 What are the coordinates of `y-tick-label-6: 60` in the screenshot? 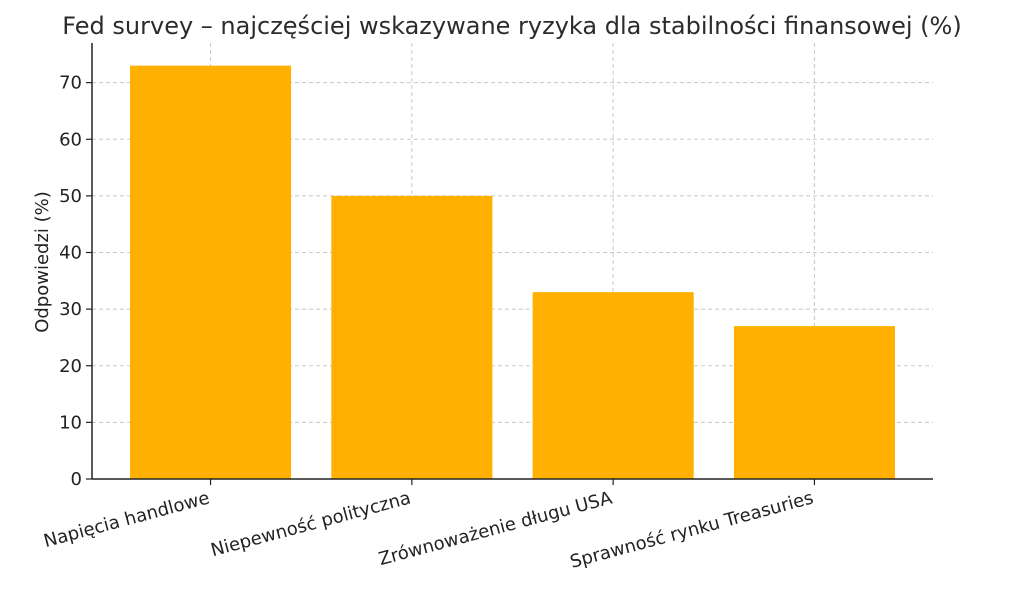 It's located at (70, 139).